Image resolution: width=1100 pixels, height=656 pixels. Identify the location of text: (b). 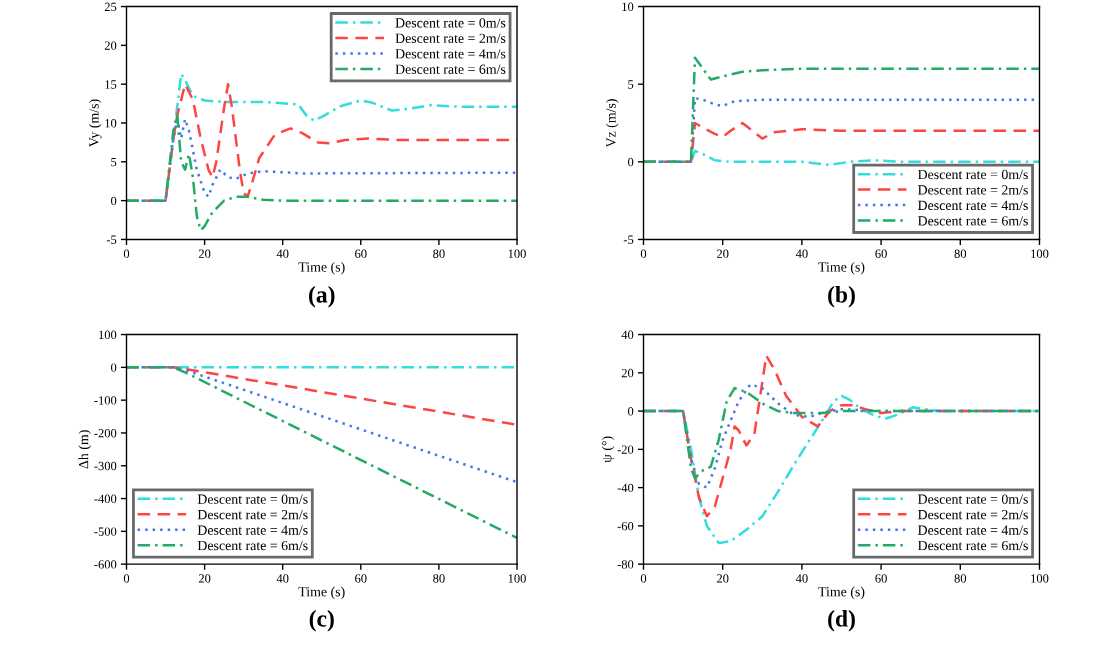
(841, 297).